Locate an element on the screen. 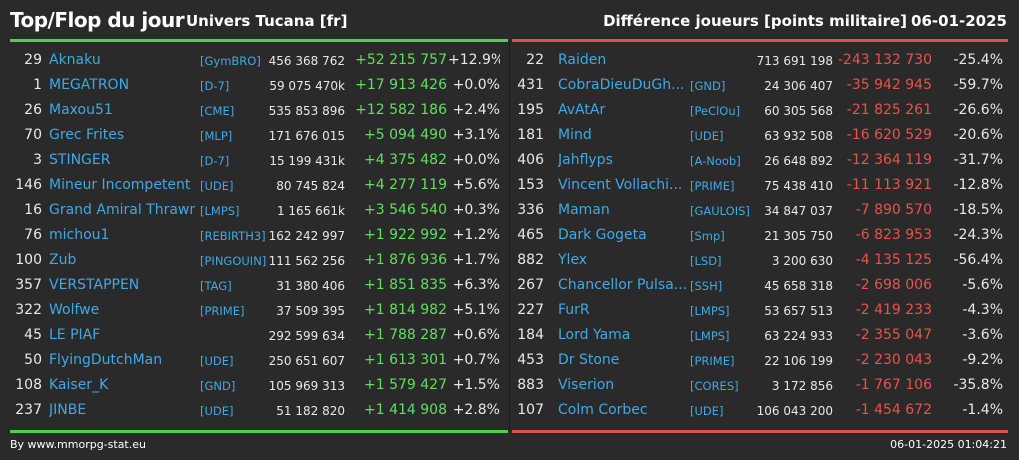  top-row: 237 JINBE [UDE] 51 182 820 +1 414 908 +2.8% is located at coordinates (259, 410).